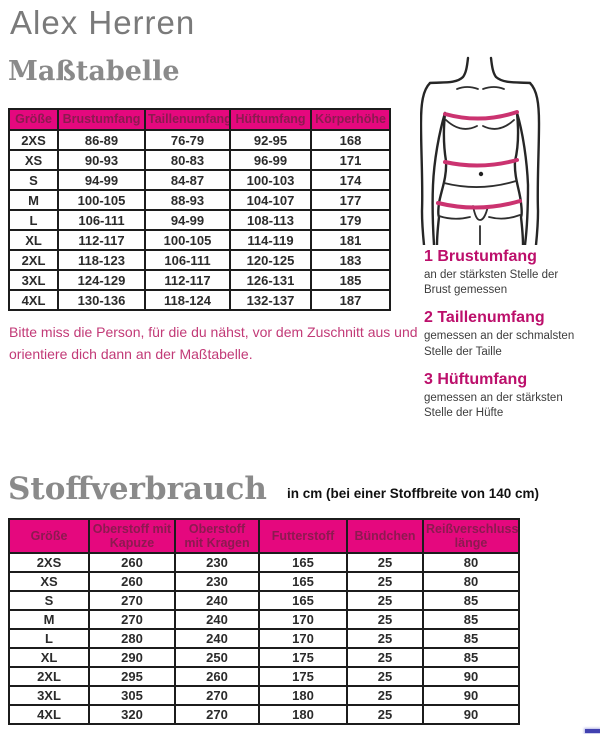  Describe the element at coordinates (480, 213) in the screenshot. I see `crotch-curve` at that location.